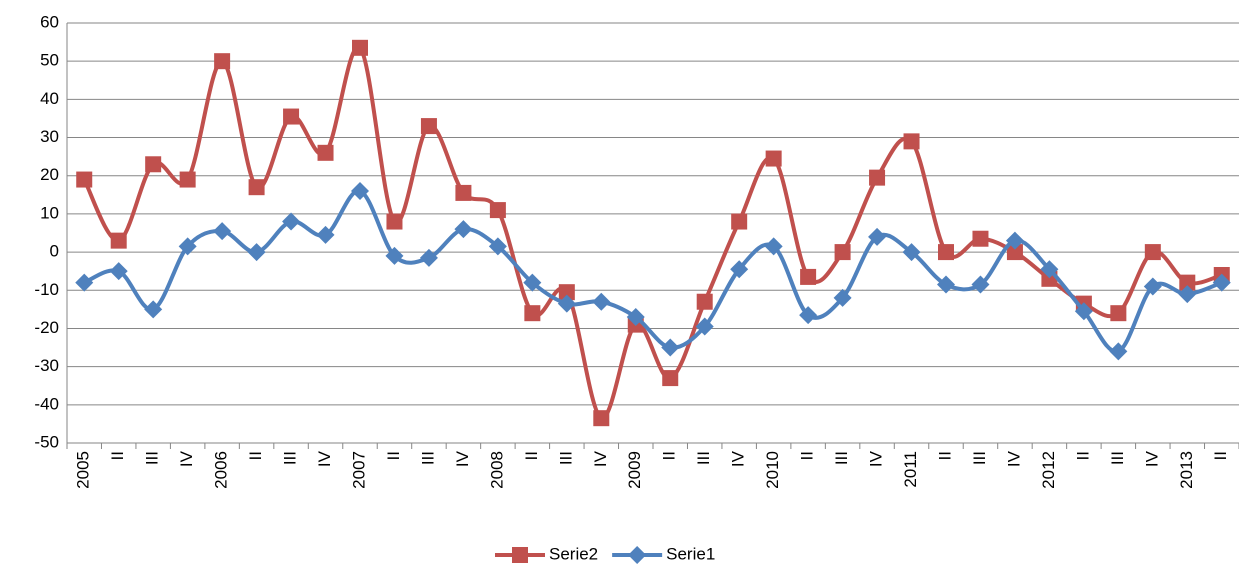  Describe the element at coordinates (49, 212) in the screenshot. I see `y-tick-label: 10` at that location.